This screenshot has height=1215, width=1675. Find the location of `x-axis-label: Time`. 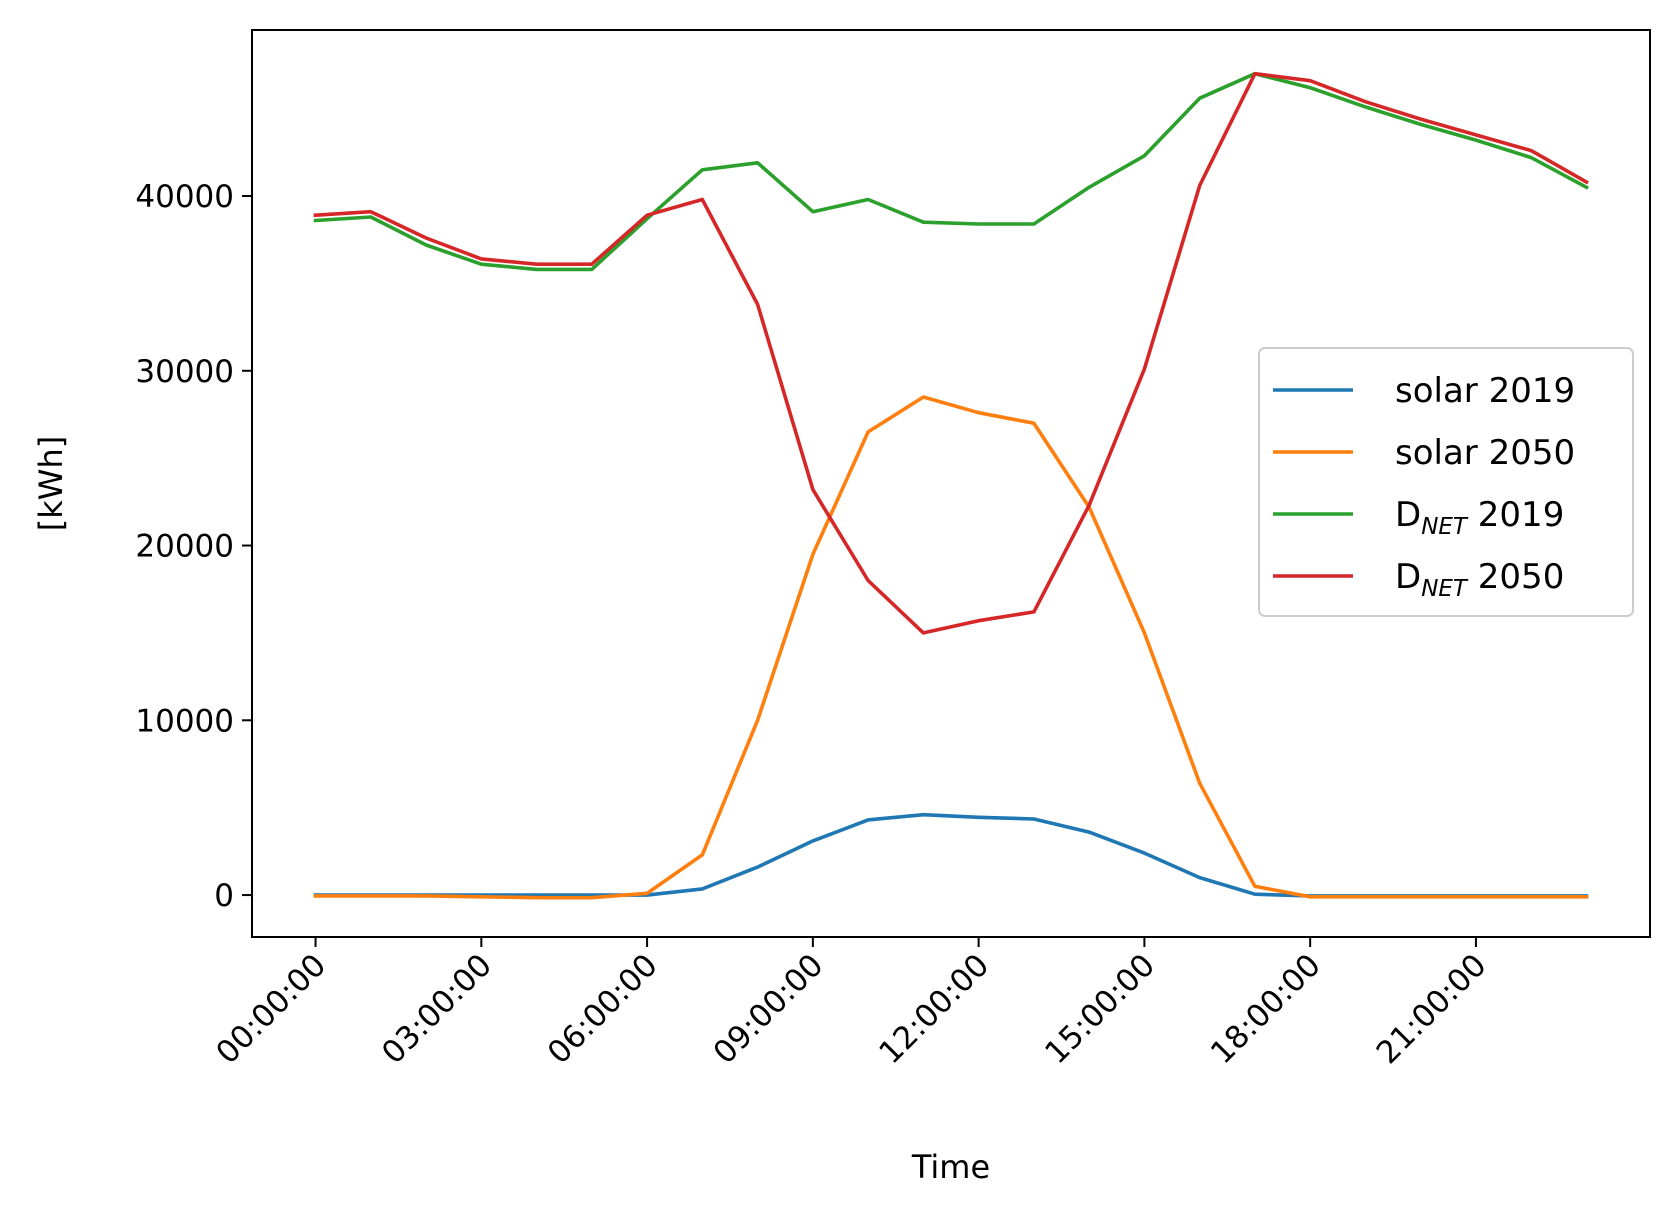

x-axis-label: Time is located at coordinates (950, 1167).